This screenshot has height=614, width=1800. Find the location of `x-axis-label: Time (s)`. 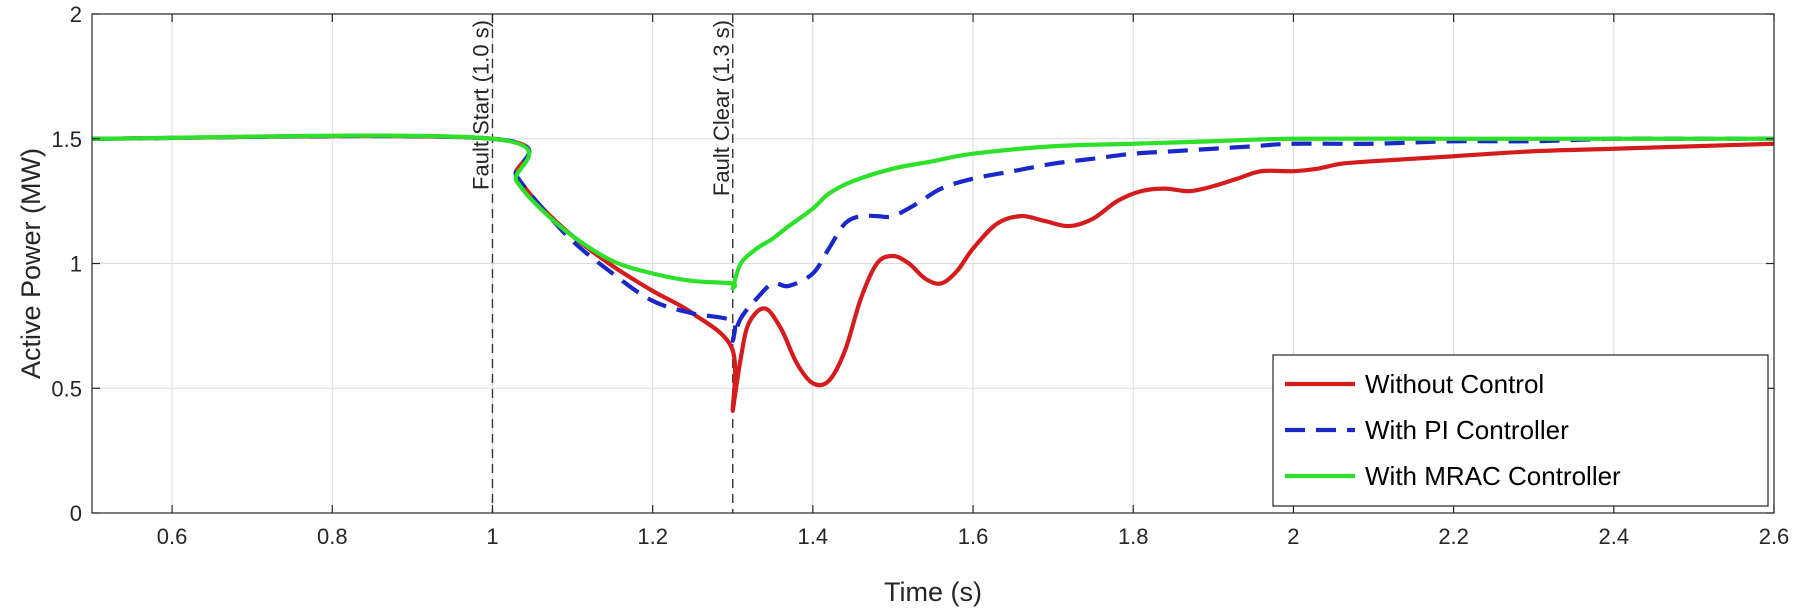

x-axis-label: Time (s) is located at coordinates (933, 592).